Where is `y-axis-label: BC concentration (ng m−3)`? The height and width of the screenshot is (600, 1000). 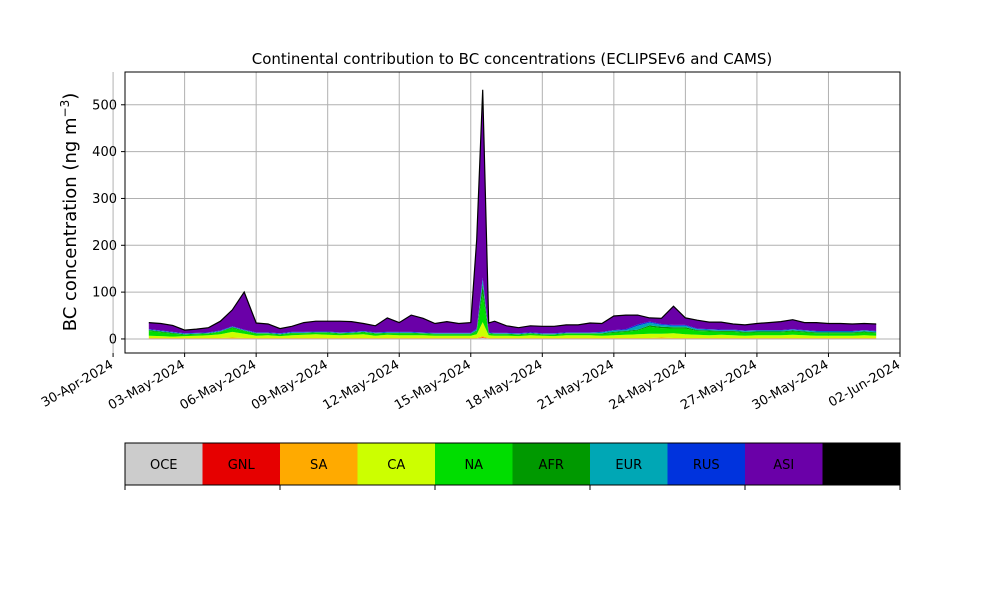 y-axis-label: BC concentration (ng m−3) is located at coordinates (69, 212).